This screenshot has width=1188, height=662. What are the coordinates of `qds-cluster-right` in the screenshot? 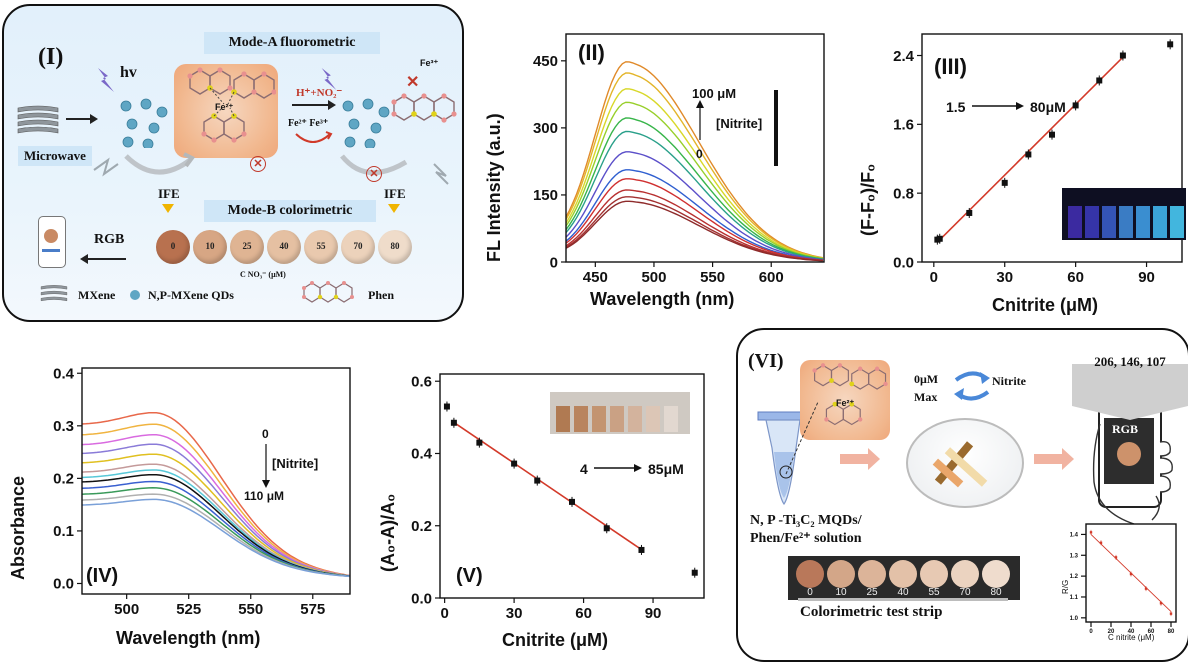 It's located at (366, 123).